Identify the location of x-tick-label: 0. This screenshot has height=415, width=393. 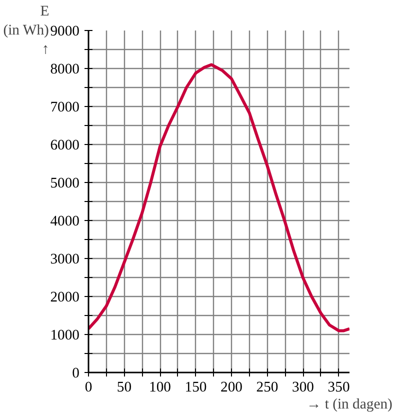
(88, 388).